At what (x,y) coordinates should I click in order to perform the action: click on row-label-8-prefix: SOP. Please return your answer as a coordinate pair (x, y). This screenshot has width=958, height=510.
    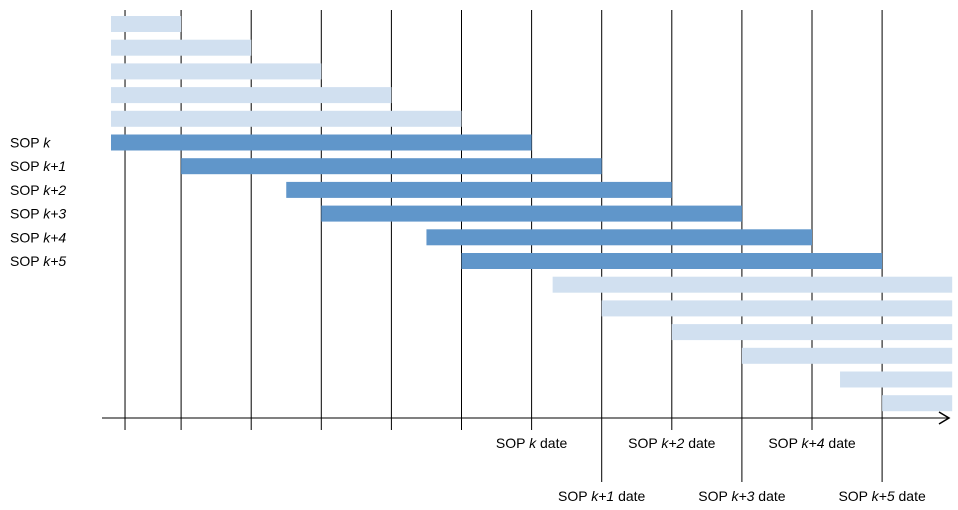
    Looking at the image, I should click on (26, 214).